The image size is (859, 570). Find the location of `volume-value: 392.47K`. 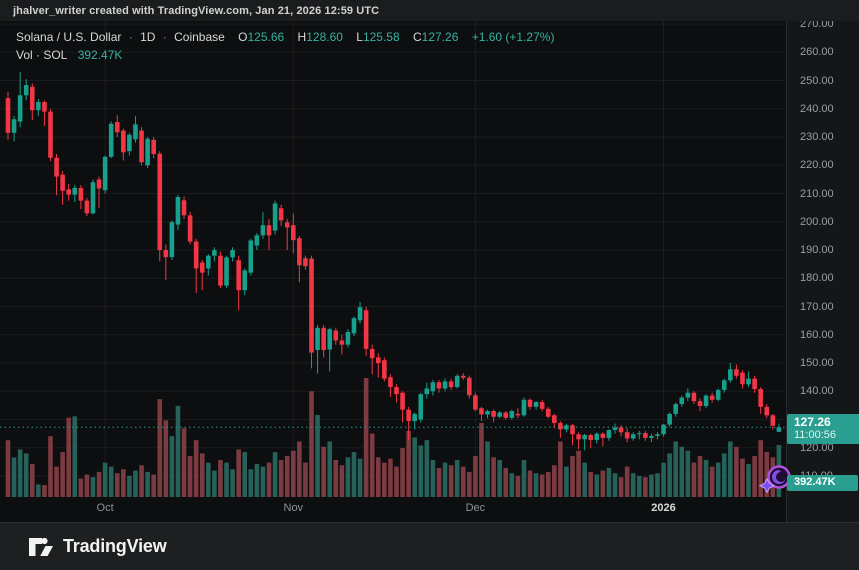

volume-value: 392.47K is located at coordinates (100, 55).